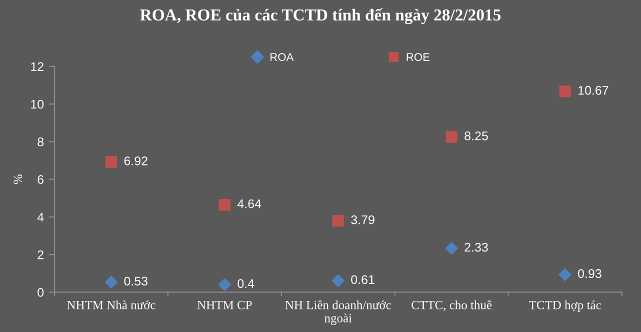  I want to click on data-label: 6.92, so click(136, 161).